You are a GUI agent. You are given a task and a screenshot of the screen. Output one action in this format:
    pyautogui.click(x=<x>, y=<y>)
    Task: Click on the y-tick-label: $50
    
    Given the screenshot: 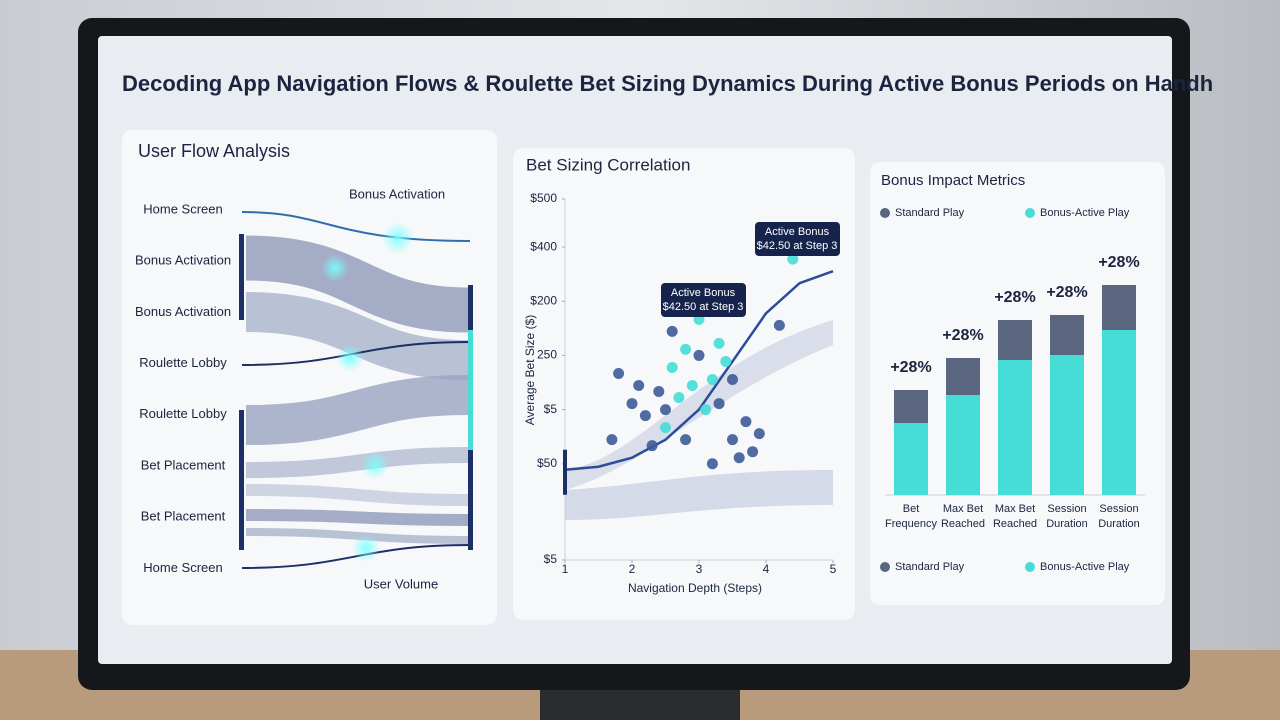 What is the action you would take?
    pyautogui.click(x=547, y=463)
    